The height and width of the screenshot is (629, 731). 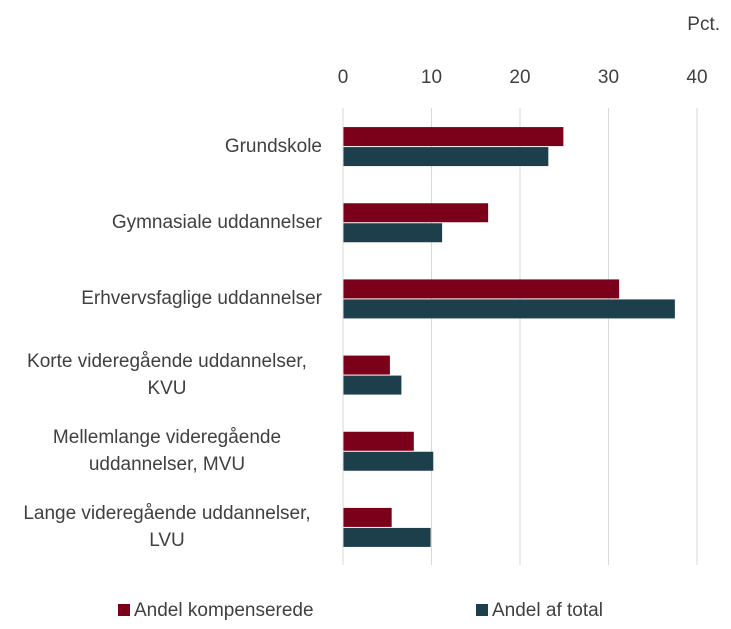 I want to click on unit-label: Pct., so click(x=703, y=24).